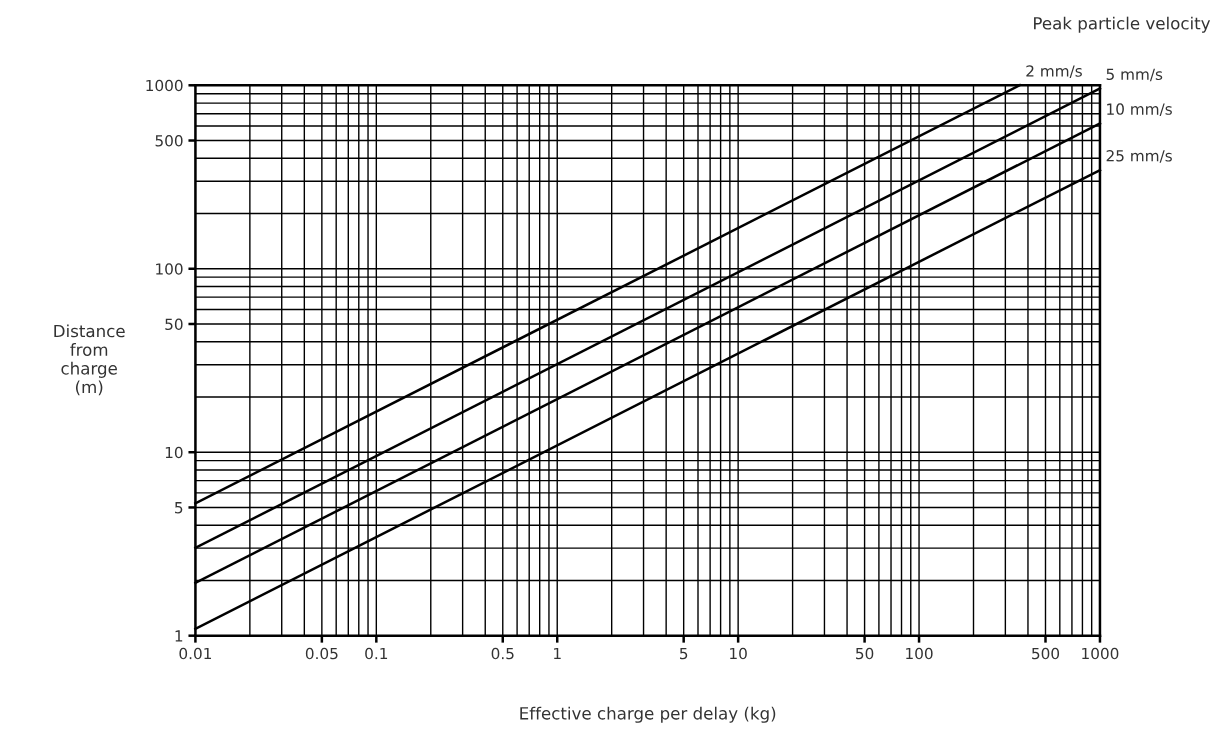 The image size is (1229, 729). I want to click on x-tick-label: 100, so click(919, 653).